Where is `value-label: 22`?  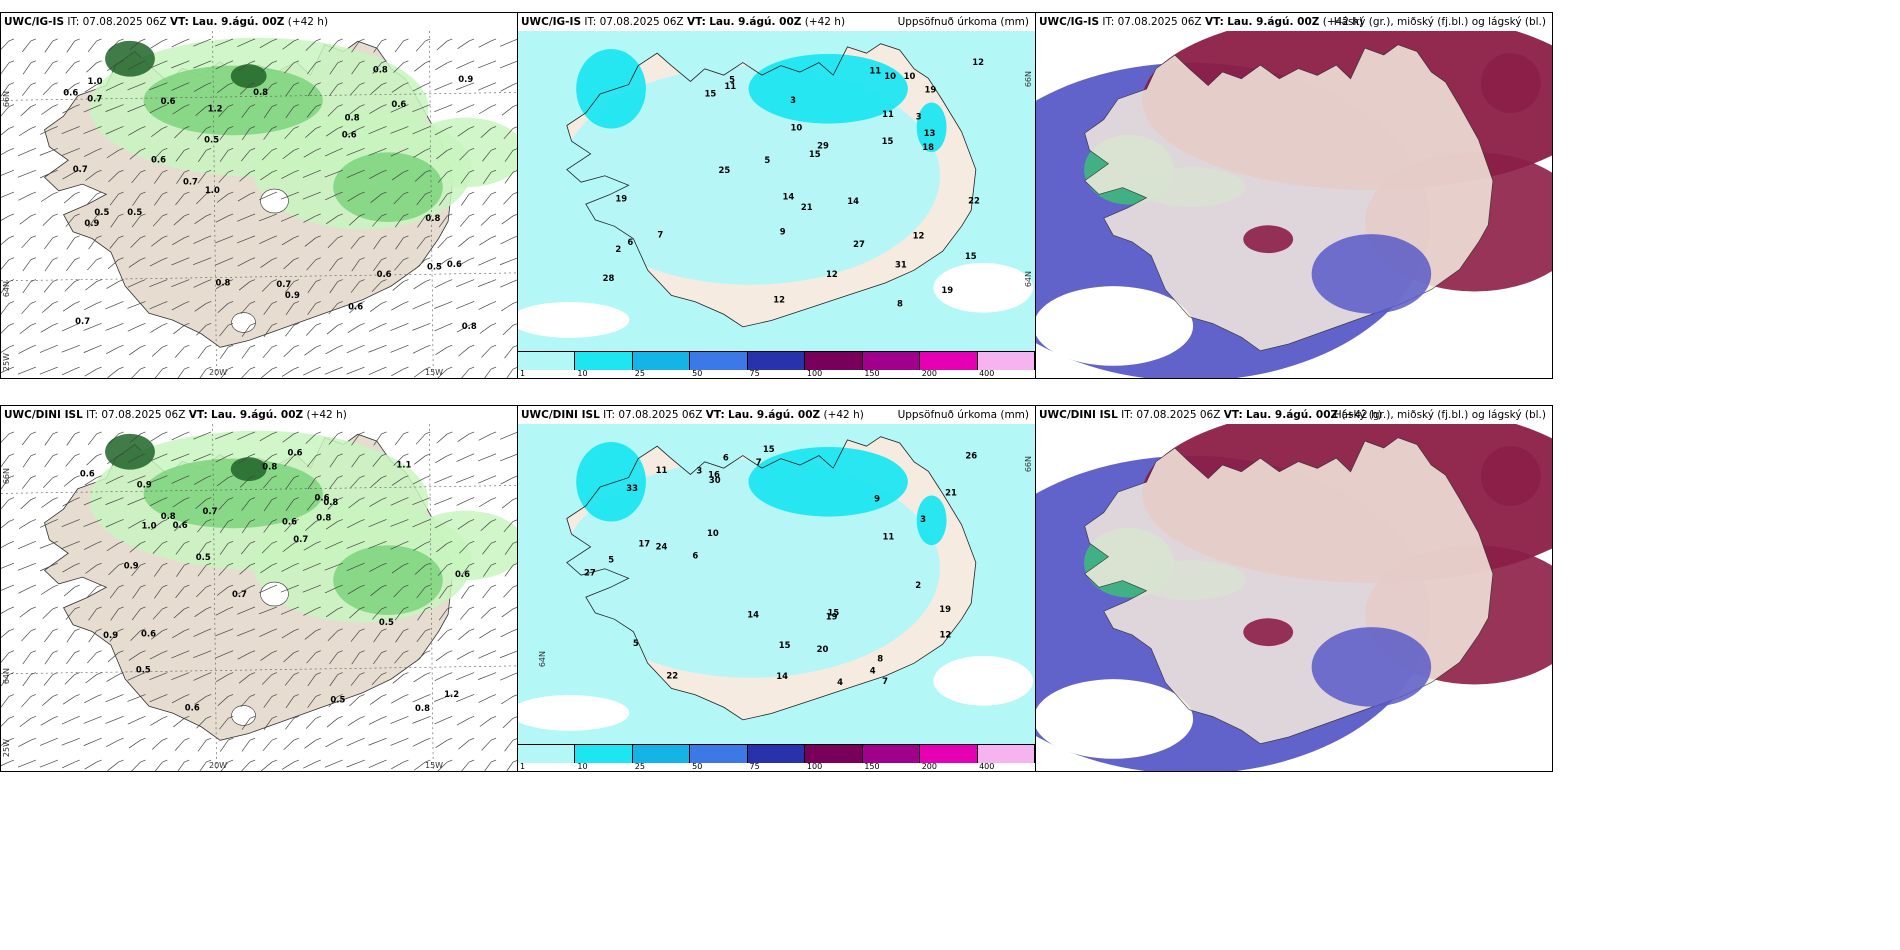 value-label: 22 is located at coordinates (672, 675).